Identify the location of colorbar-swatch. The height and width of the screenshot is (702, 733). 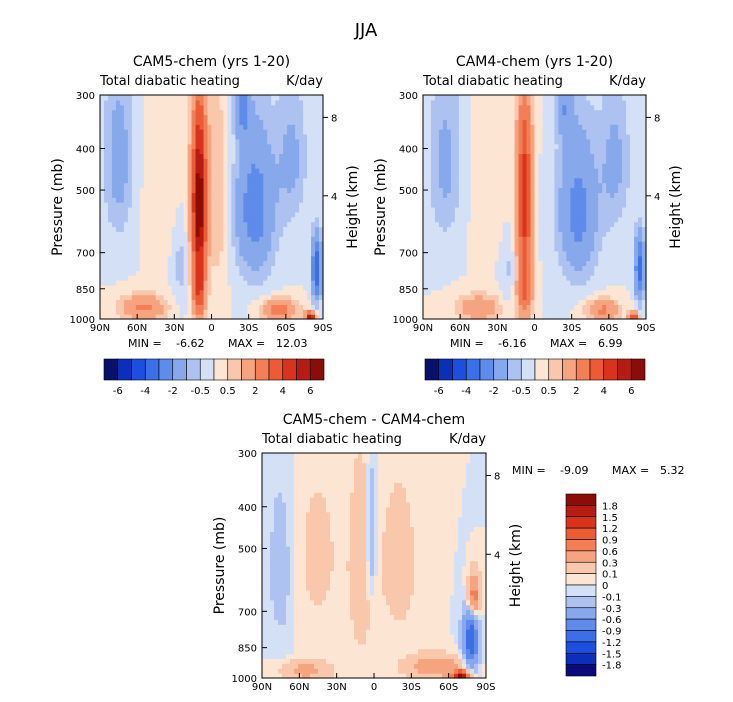
(234, 369).